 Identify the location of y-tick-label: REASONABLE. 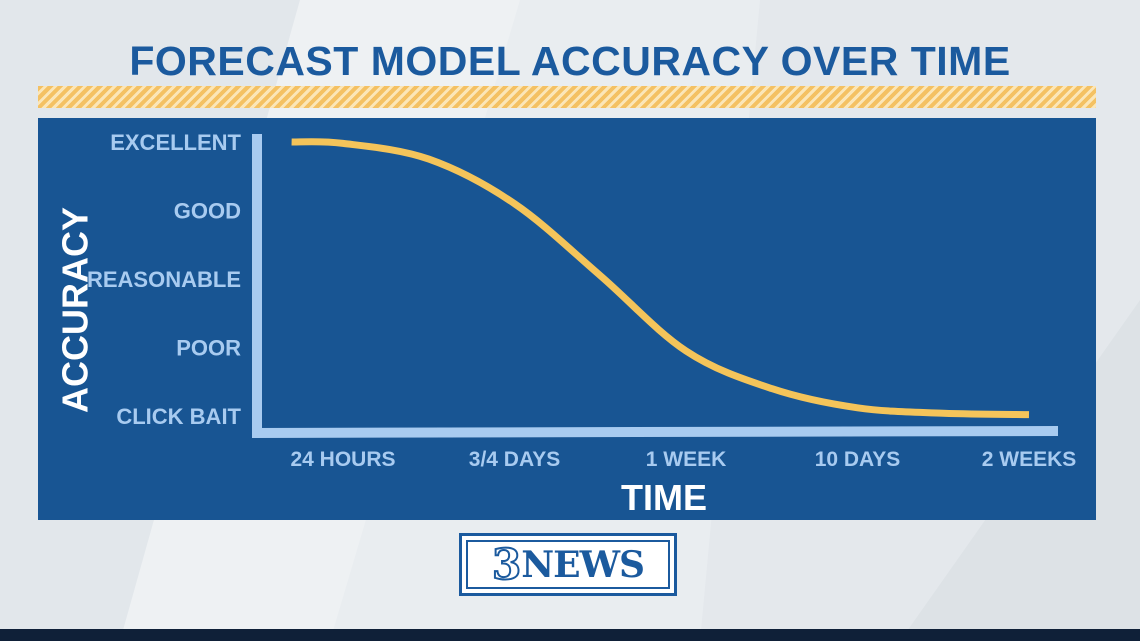
(164, 279).